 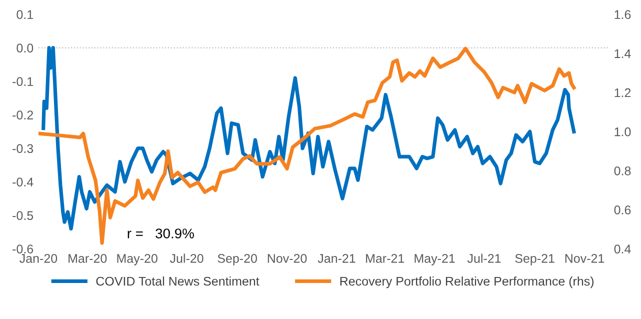 What do you see at coordinates (87, 258) in the screenshot?
I see `x-tick-label: Mar-20` at bounding box center [87, 258].